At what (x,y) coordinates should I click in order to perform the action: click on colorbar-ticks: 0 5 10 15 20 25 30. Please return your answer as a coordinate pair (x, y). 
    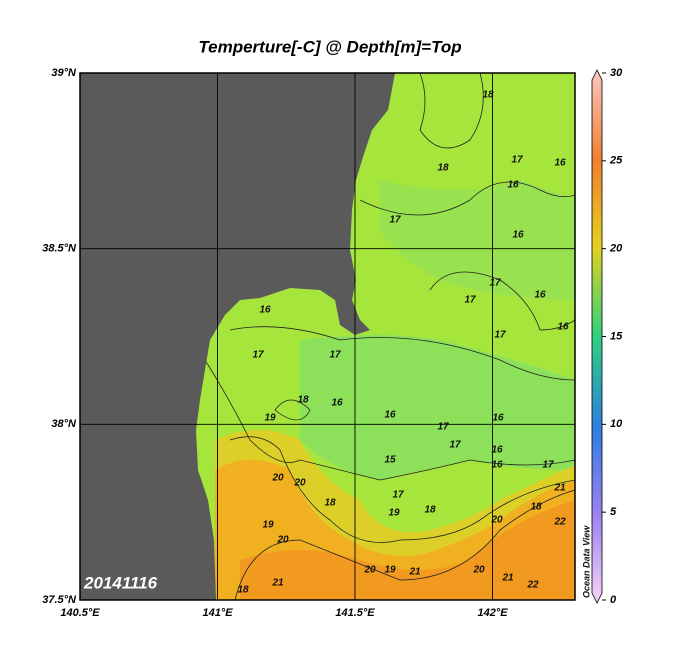
    Looking at the image, I should click on (612, 336).